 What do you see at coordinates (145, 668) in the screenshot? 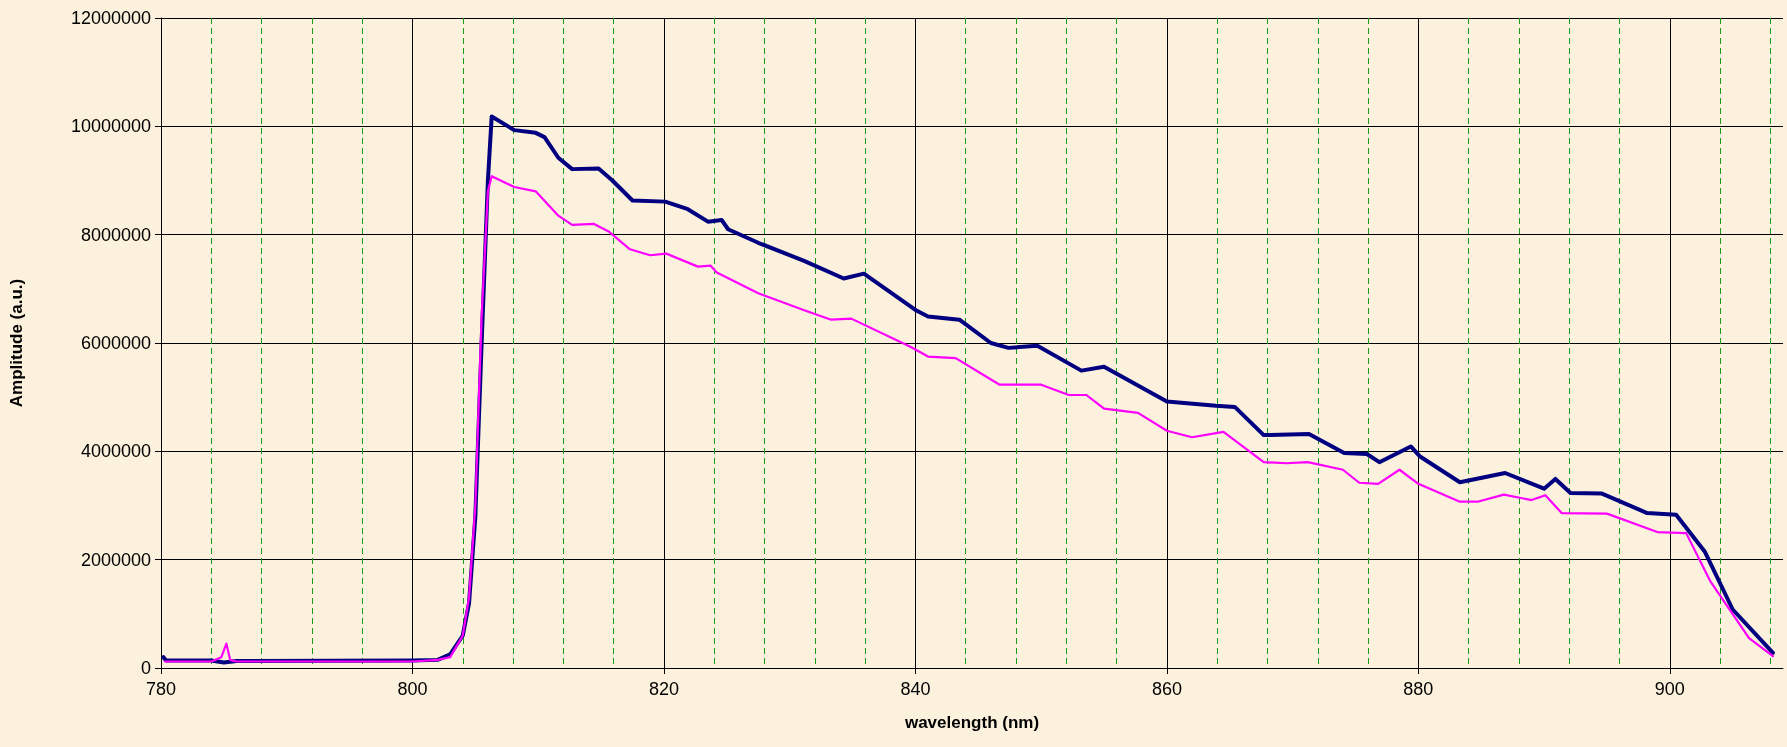
I see `y-tick-label: 0` at bounding box center [145, 668].